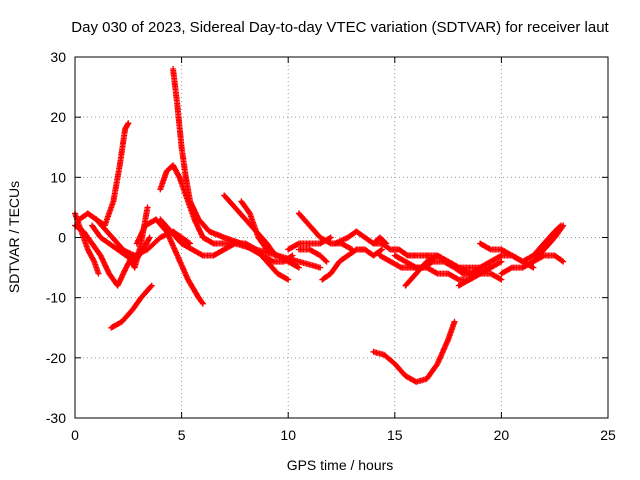 Image resolution: width=640 pixels, height=480 pixels. Describe the element at coordinates (233, 165) in the screenshot. I see `data-series-s9` at that location.